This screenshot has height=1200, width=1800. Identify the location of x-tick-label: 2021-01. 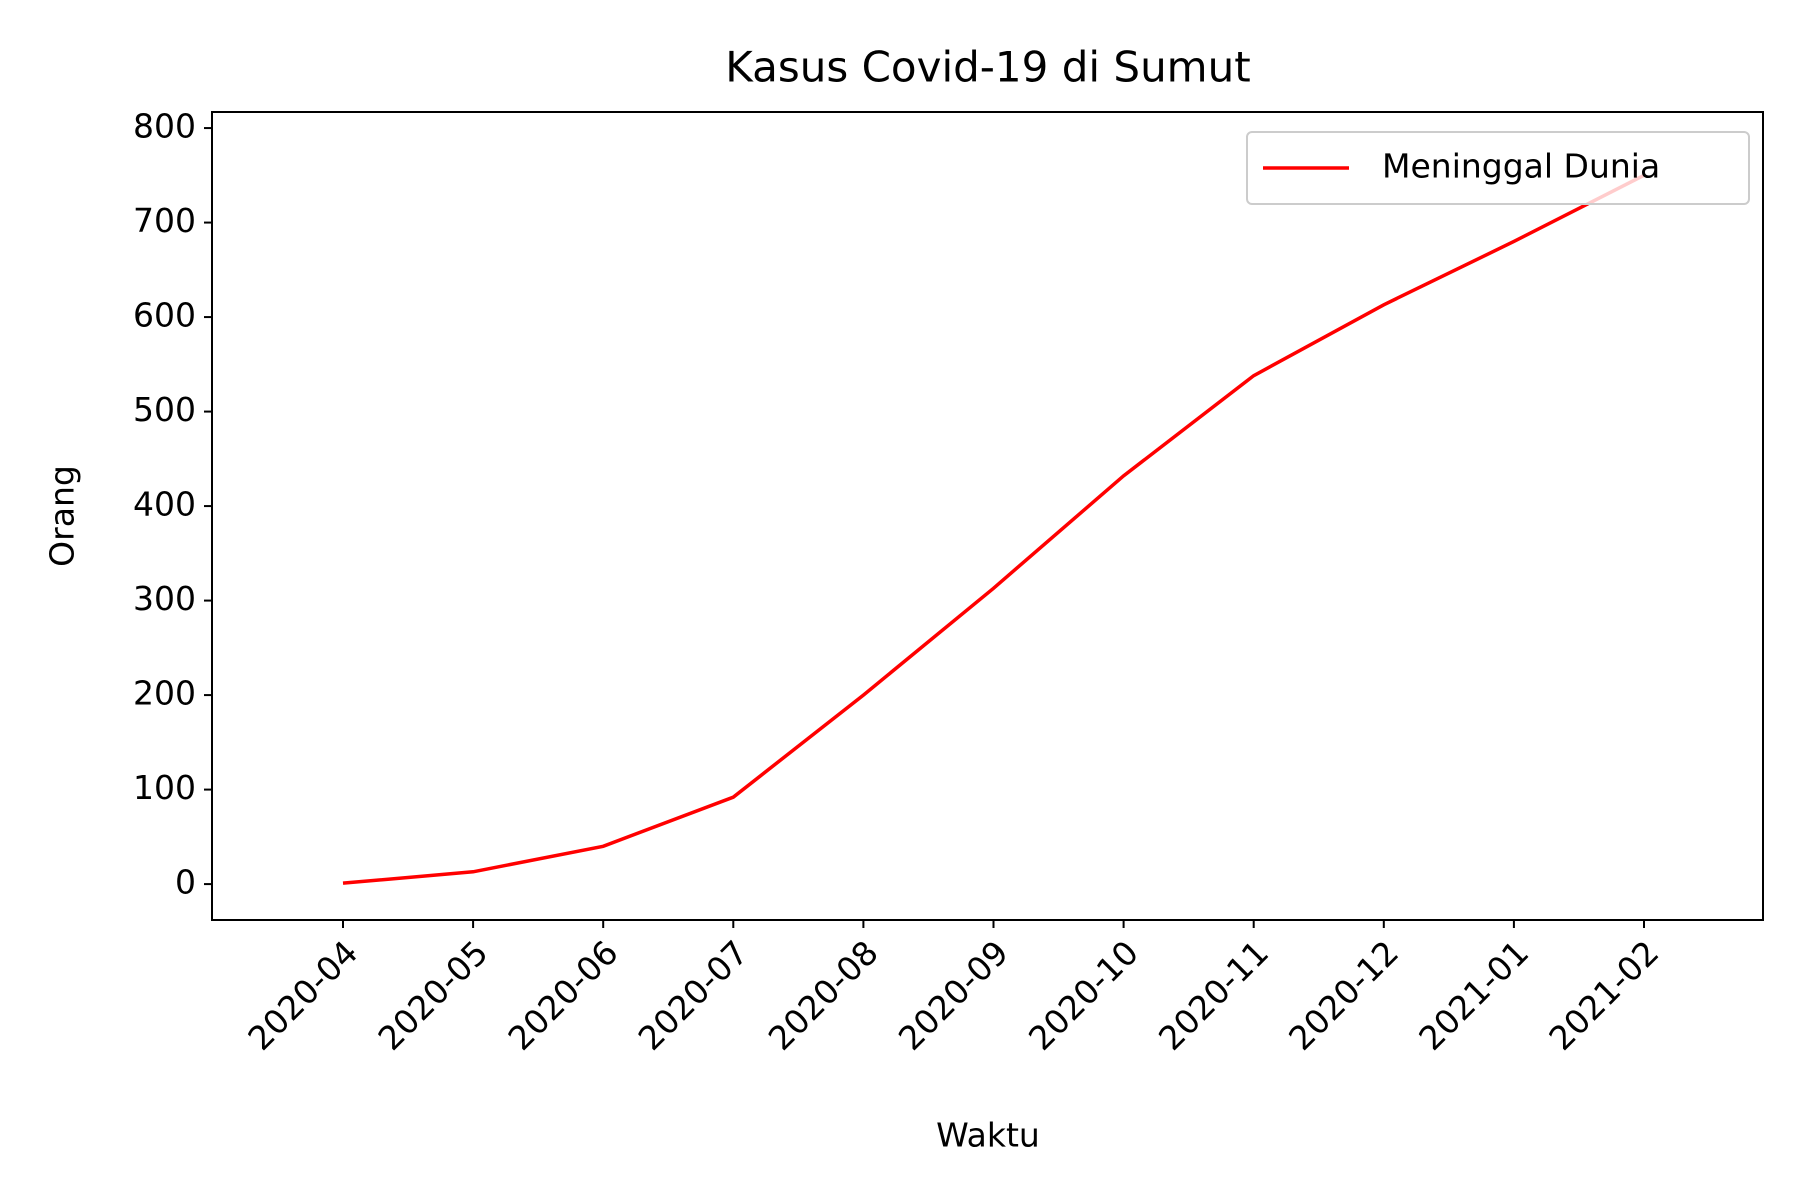
(1473, 995).